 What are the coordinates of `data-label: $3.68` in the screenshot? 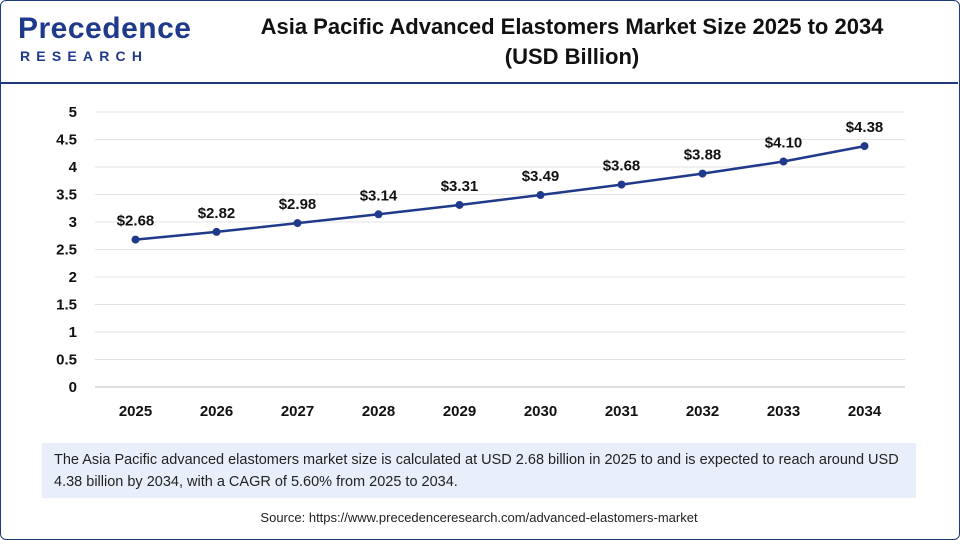 It's located at (622, 166).